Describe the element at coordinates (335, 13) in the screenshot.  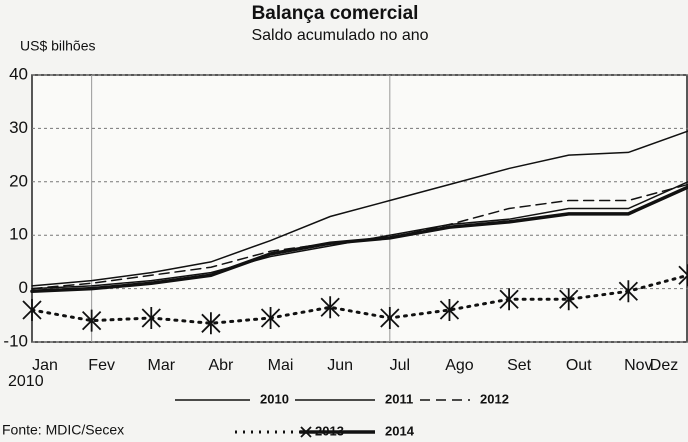
I see `chart-title: Balança comercial` at that location.